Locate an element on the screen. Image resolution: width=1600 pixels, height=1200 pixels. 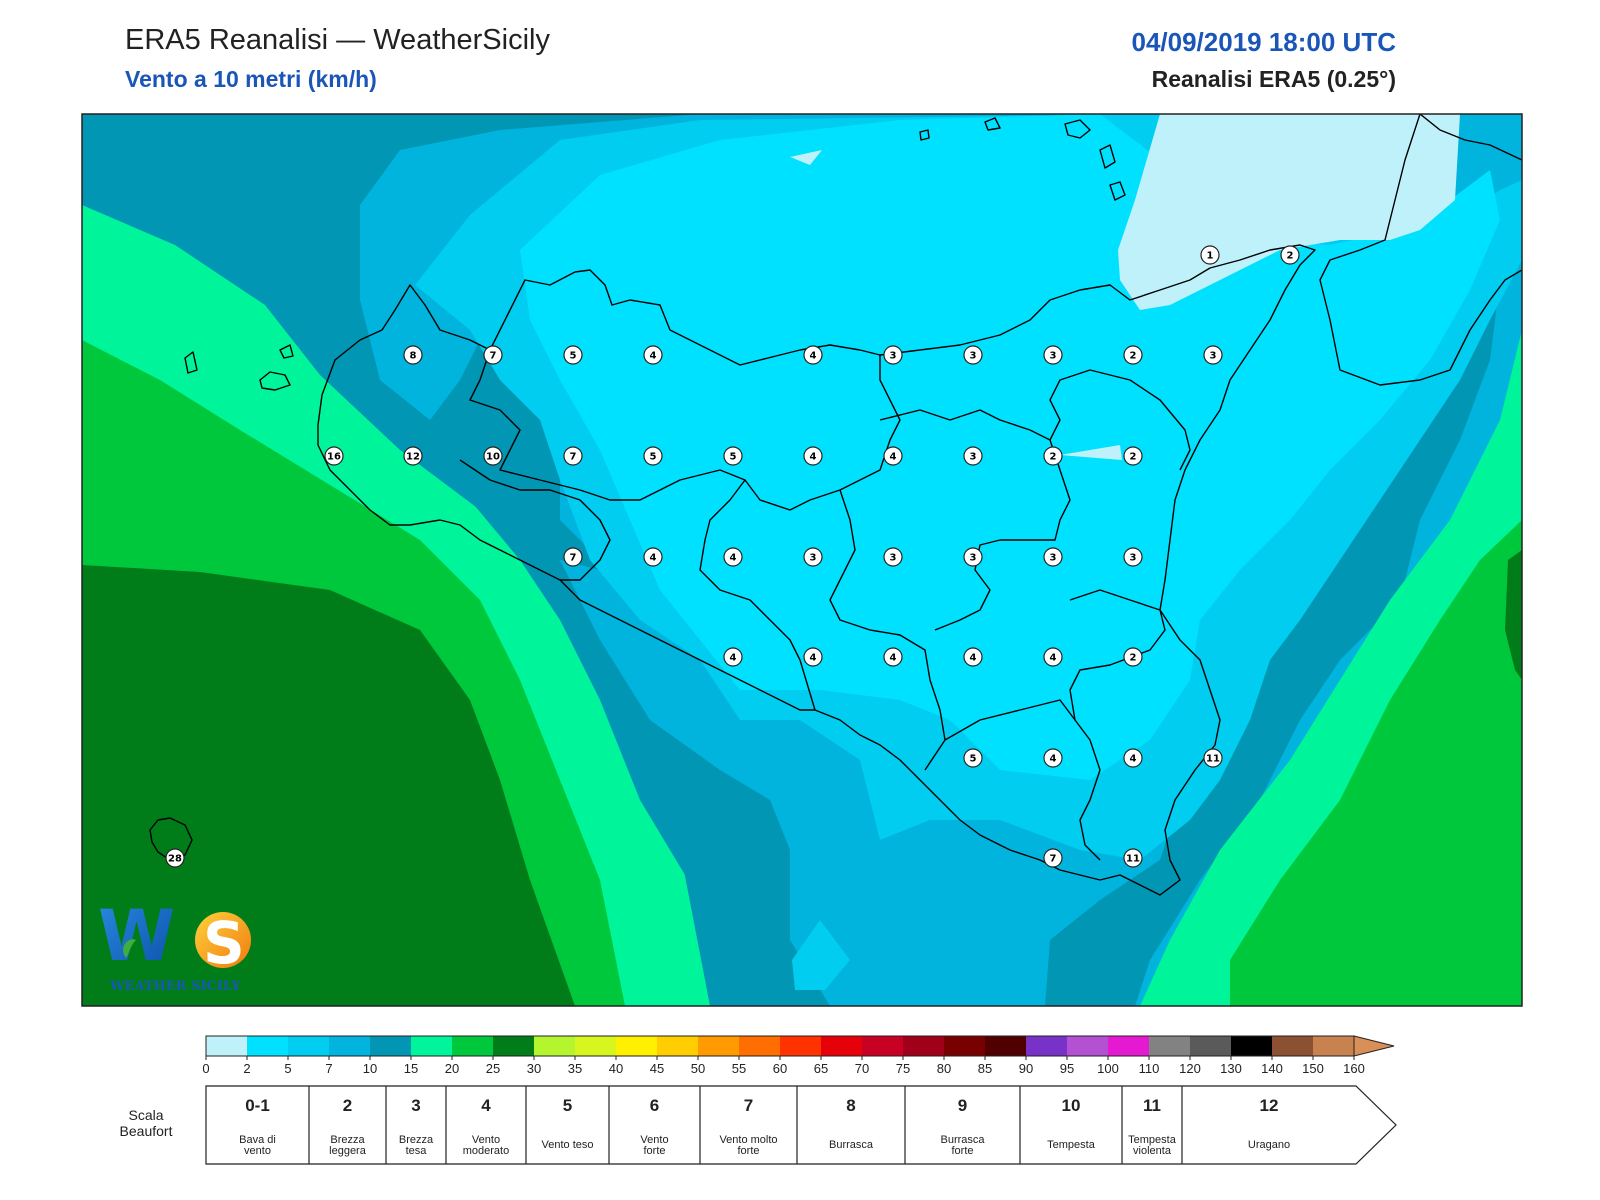
beaufort-number: 11 is located at coordinates (1152, 1105).